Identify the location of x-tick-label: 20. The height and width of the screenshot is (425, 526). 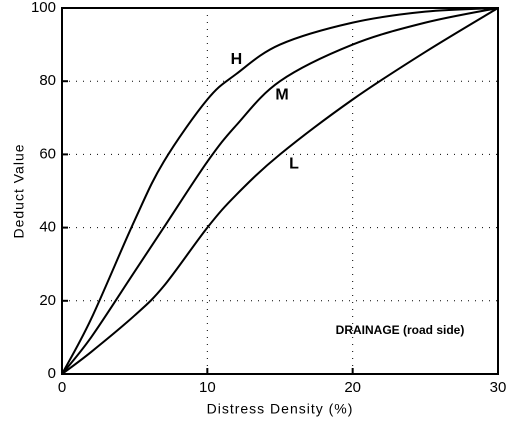
(352, 387).